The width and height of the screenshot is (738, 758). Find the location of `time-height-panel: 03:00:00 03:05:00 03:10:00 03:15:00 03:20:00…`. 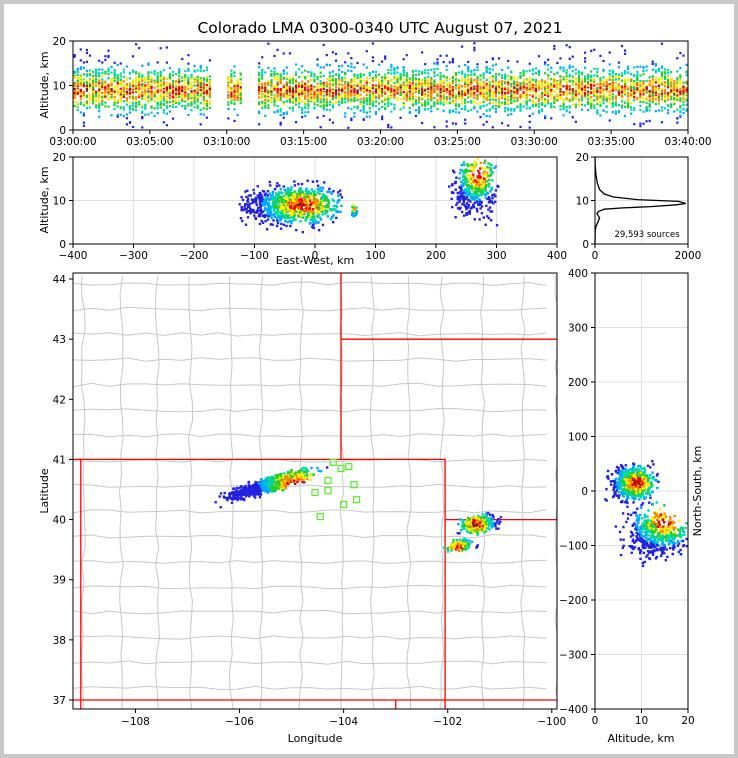

time-height-panel: 03:00:00 03:05:00 03:10:00 03:15:00 03:20:00… is located at coordinates (375, 92).